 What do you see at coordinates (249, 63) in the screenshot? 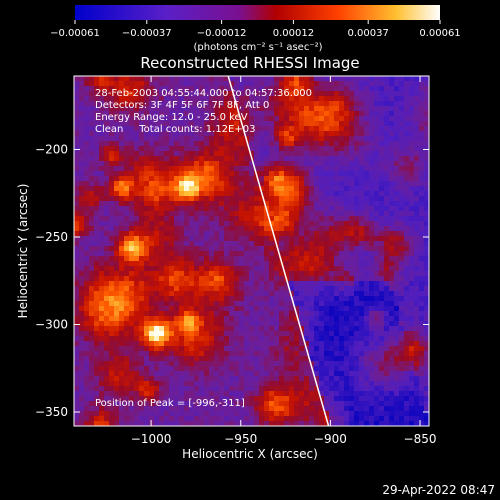
I see `chart-title: Reconstructed RHESSI Image` at bounding box center [249, 63].